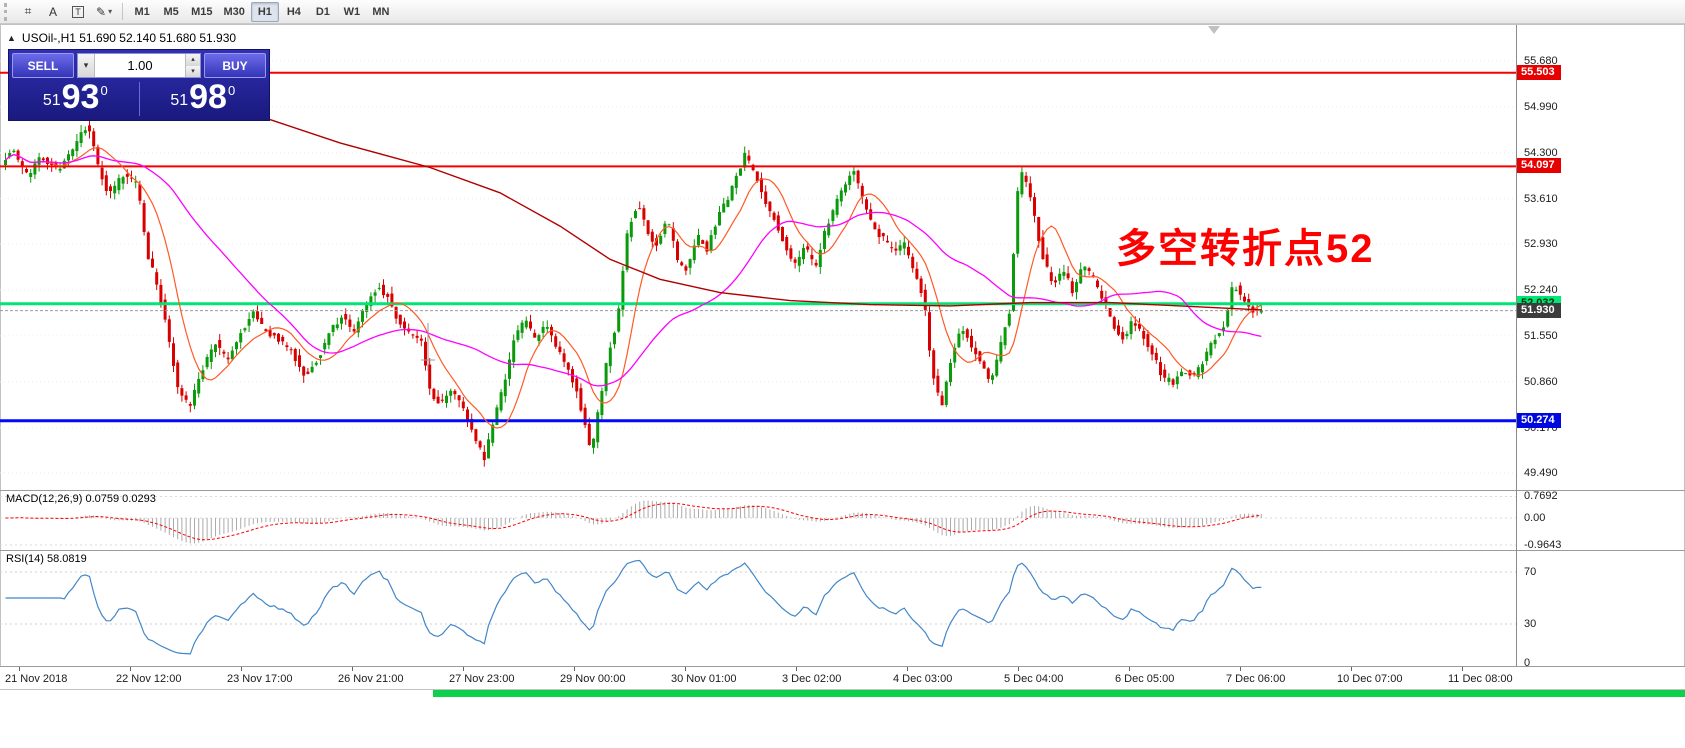 The height and width of the screenshot is (748, 1685). I want to click on spinner-up-icon: ▴, so click(193, 60).